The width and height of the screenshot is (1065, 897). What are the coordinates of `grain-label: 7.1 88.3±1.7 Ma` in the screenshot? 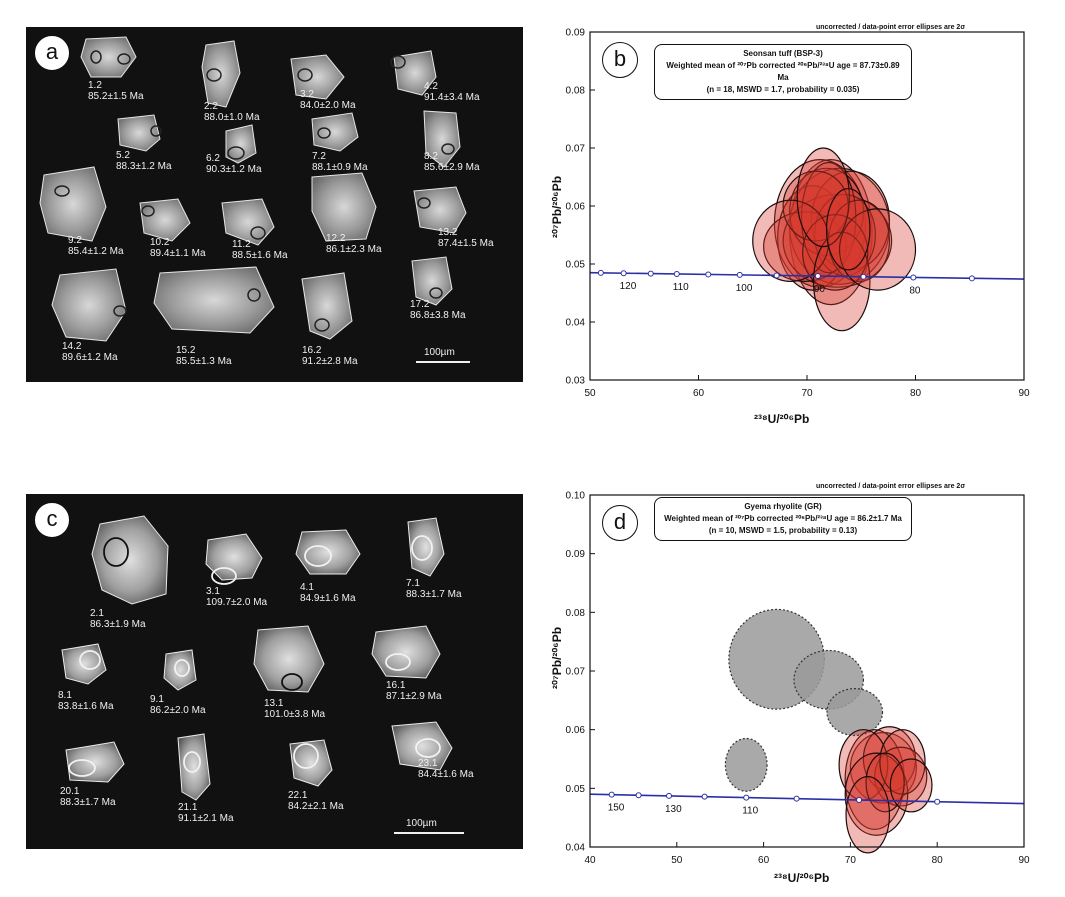 It's located at (434, 589).